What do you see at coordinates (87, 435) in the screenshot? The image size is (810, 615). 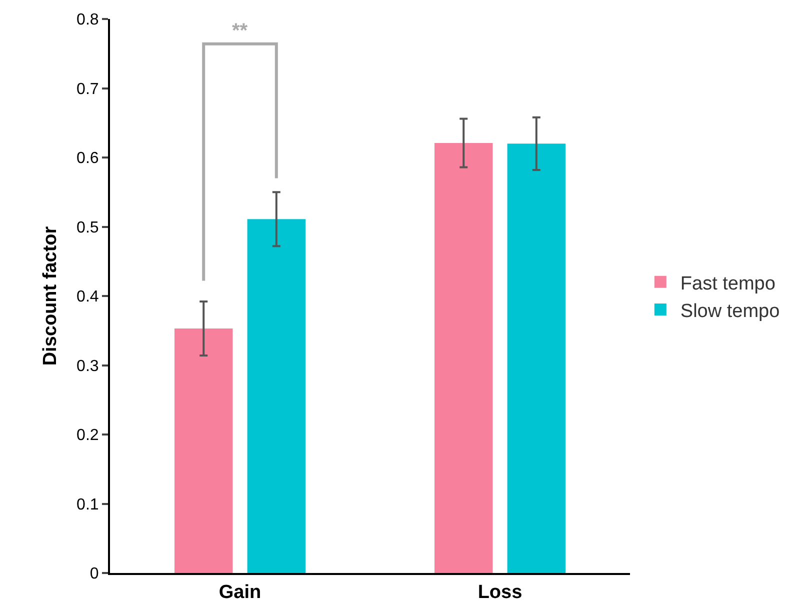 I see `y-tick-label: 0.2` at bounding box center [87, 435].